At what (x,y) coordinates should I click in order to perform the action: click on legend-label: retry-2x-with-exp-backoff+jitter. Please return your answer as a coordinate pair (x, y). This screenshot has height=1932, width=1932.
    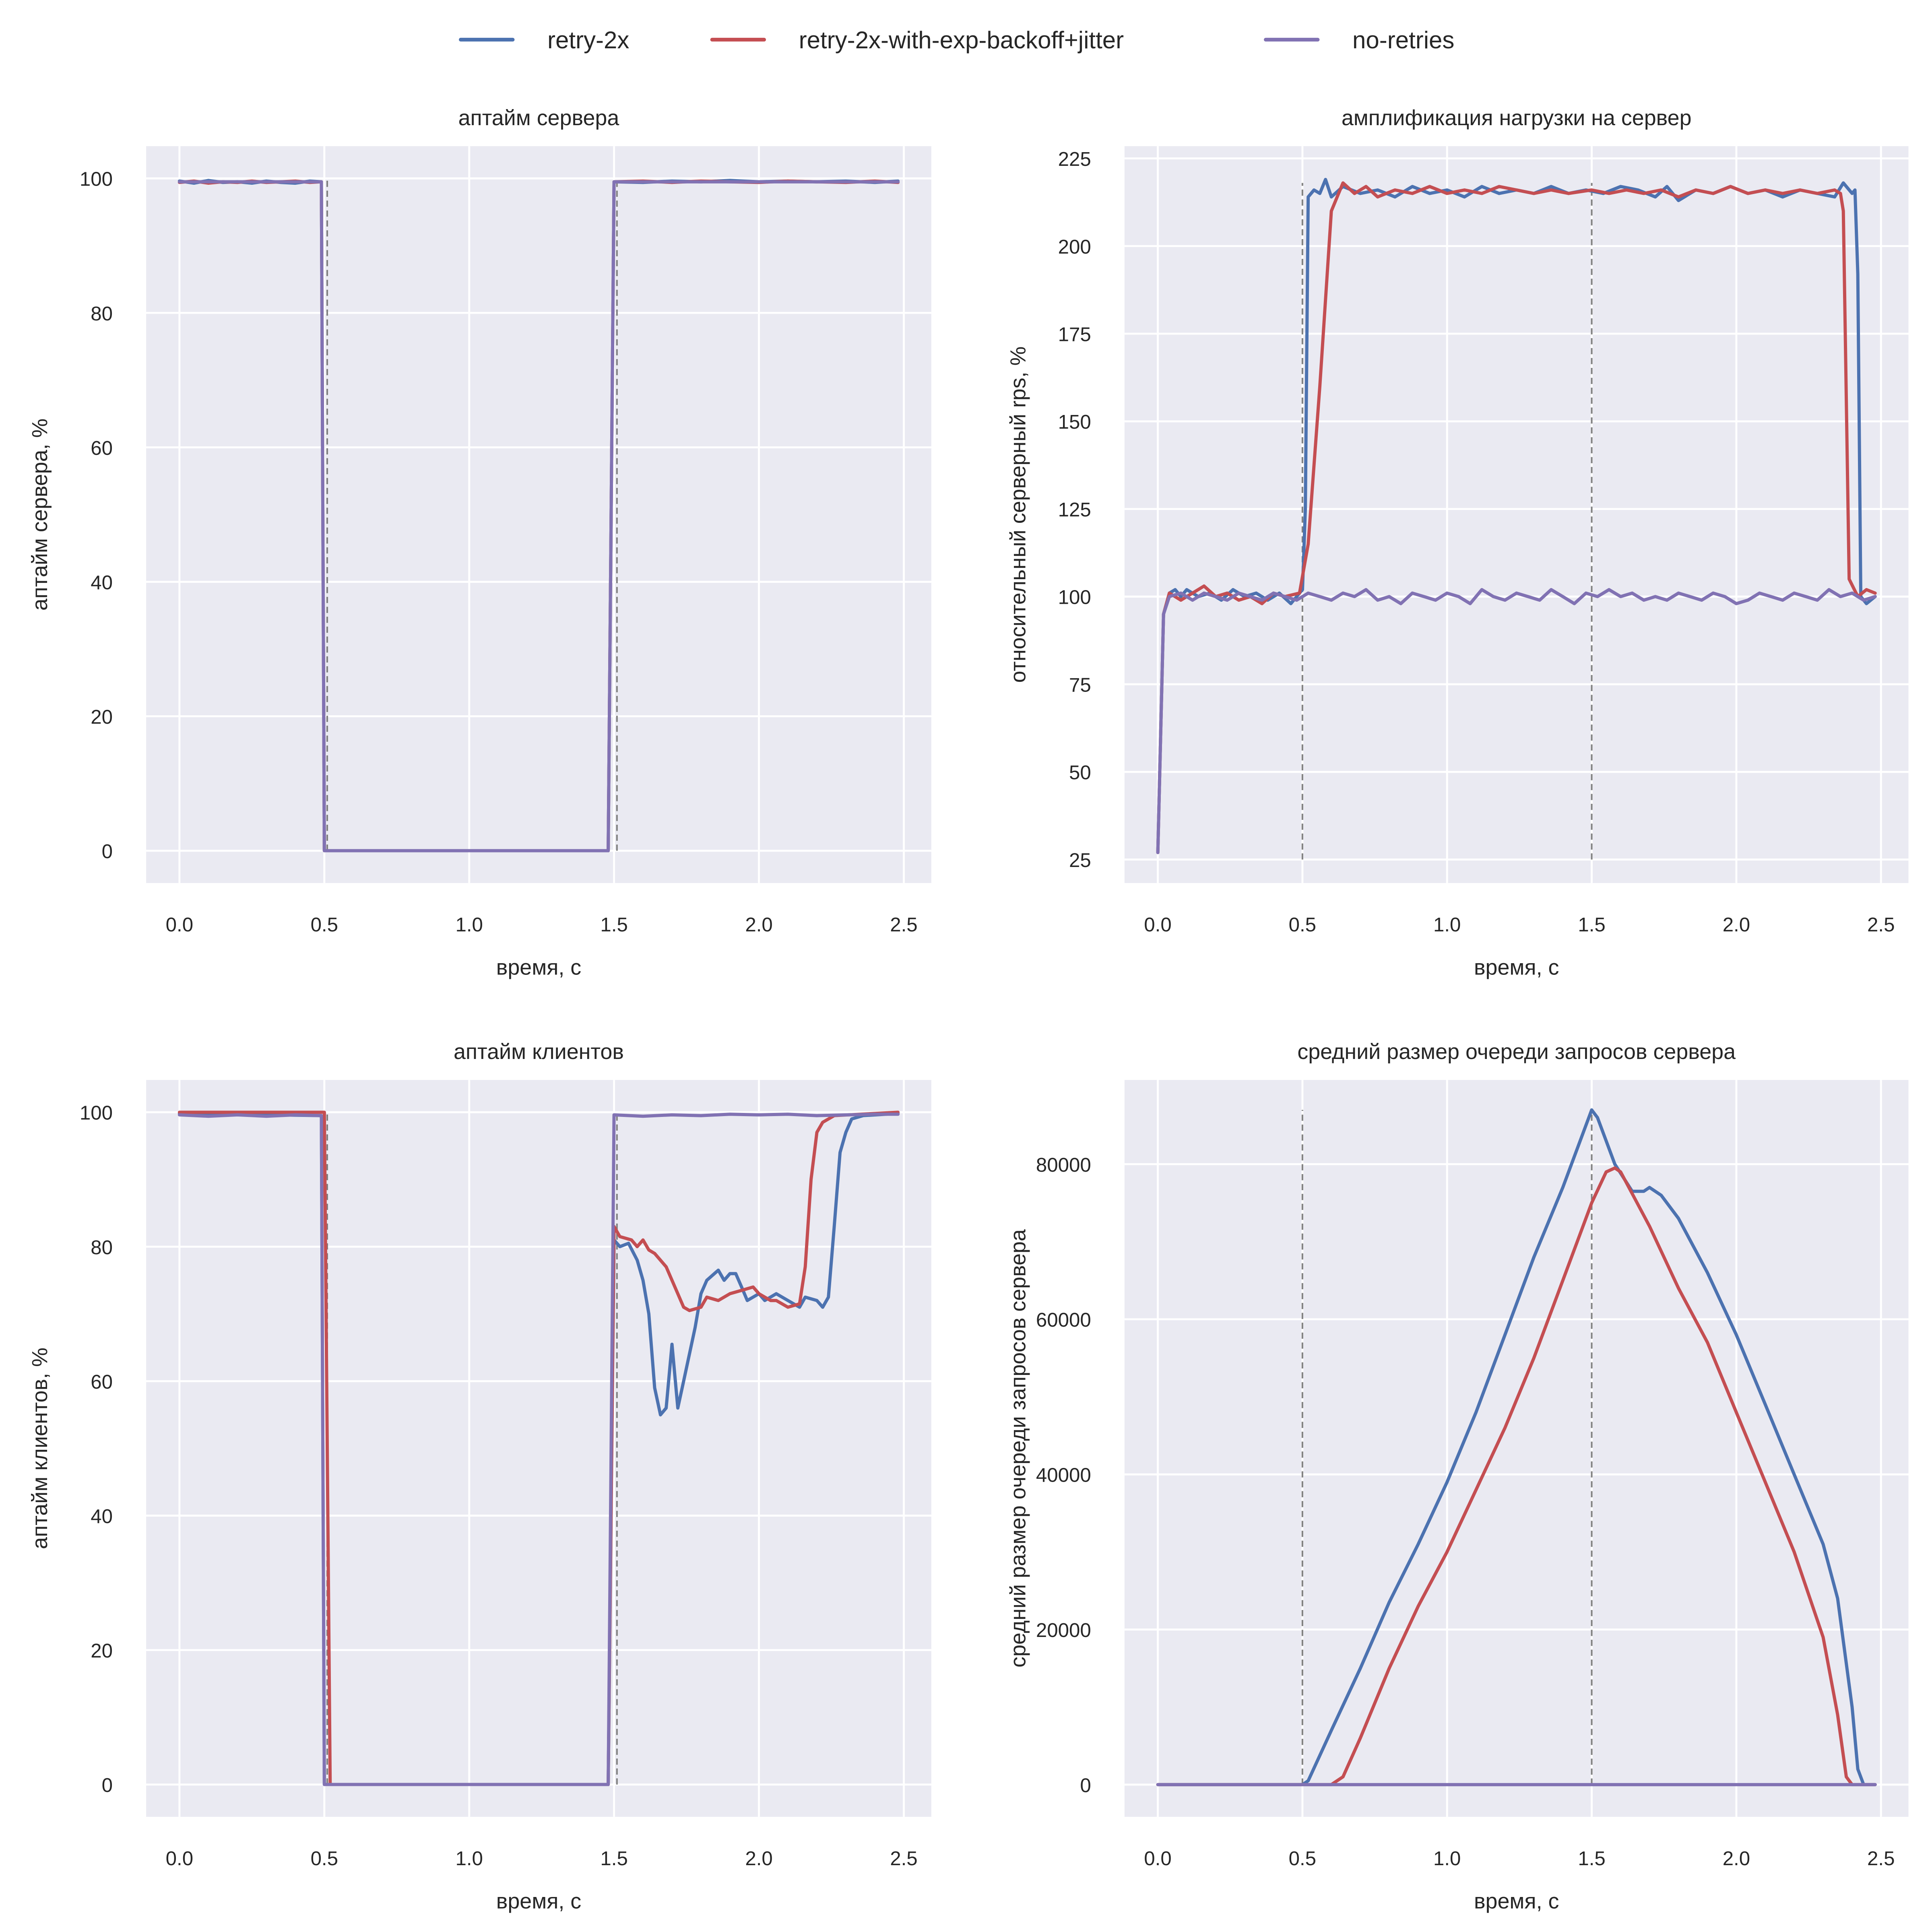
    Looking at the image, I should click on (961, 40).